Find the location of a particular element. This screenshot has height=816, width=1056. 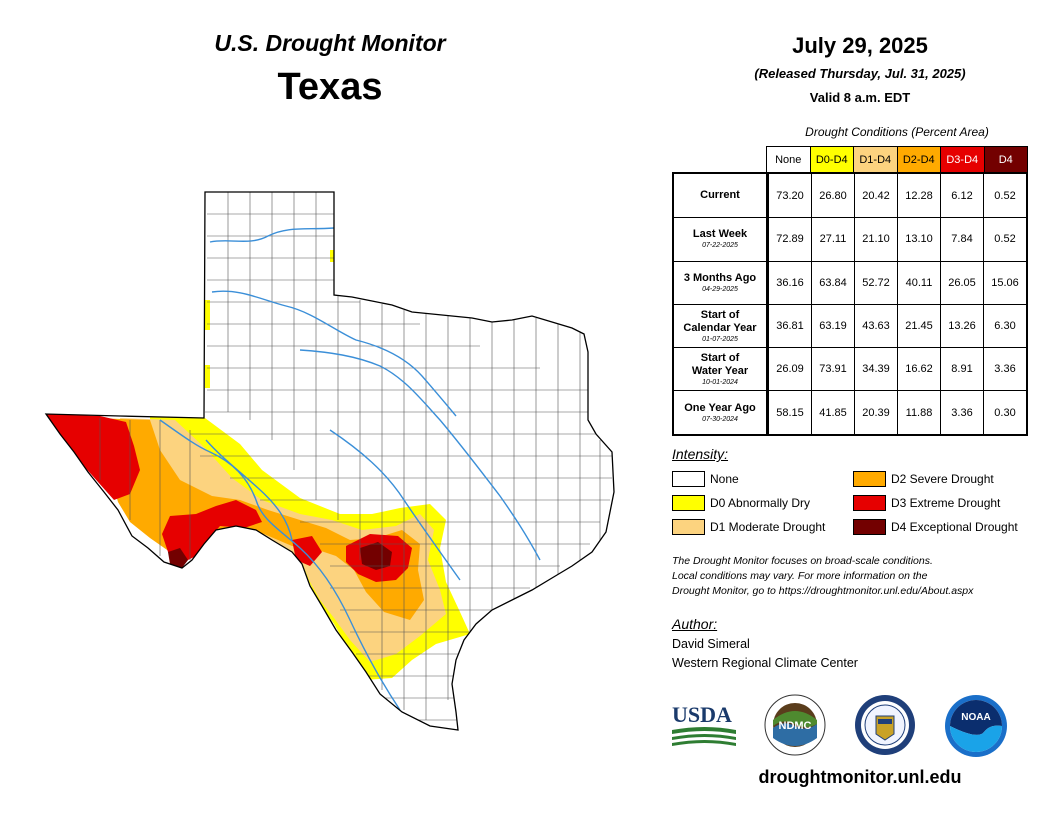

column-header: D3-D4 is located at coordinates (962, 159).